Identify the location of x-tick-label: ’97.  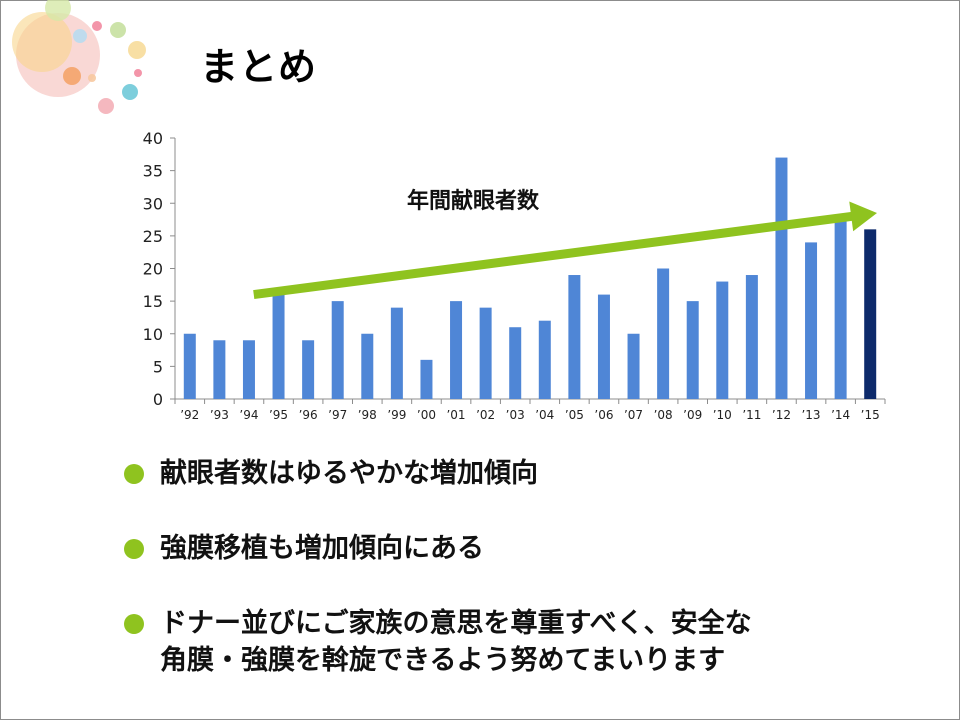
(337, 415).